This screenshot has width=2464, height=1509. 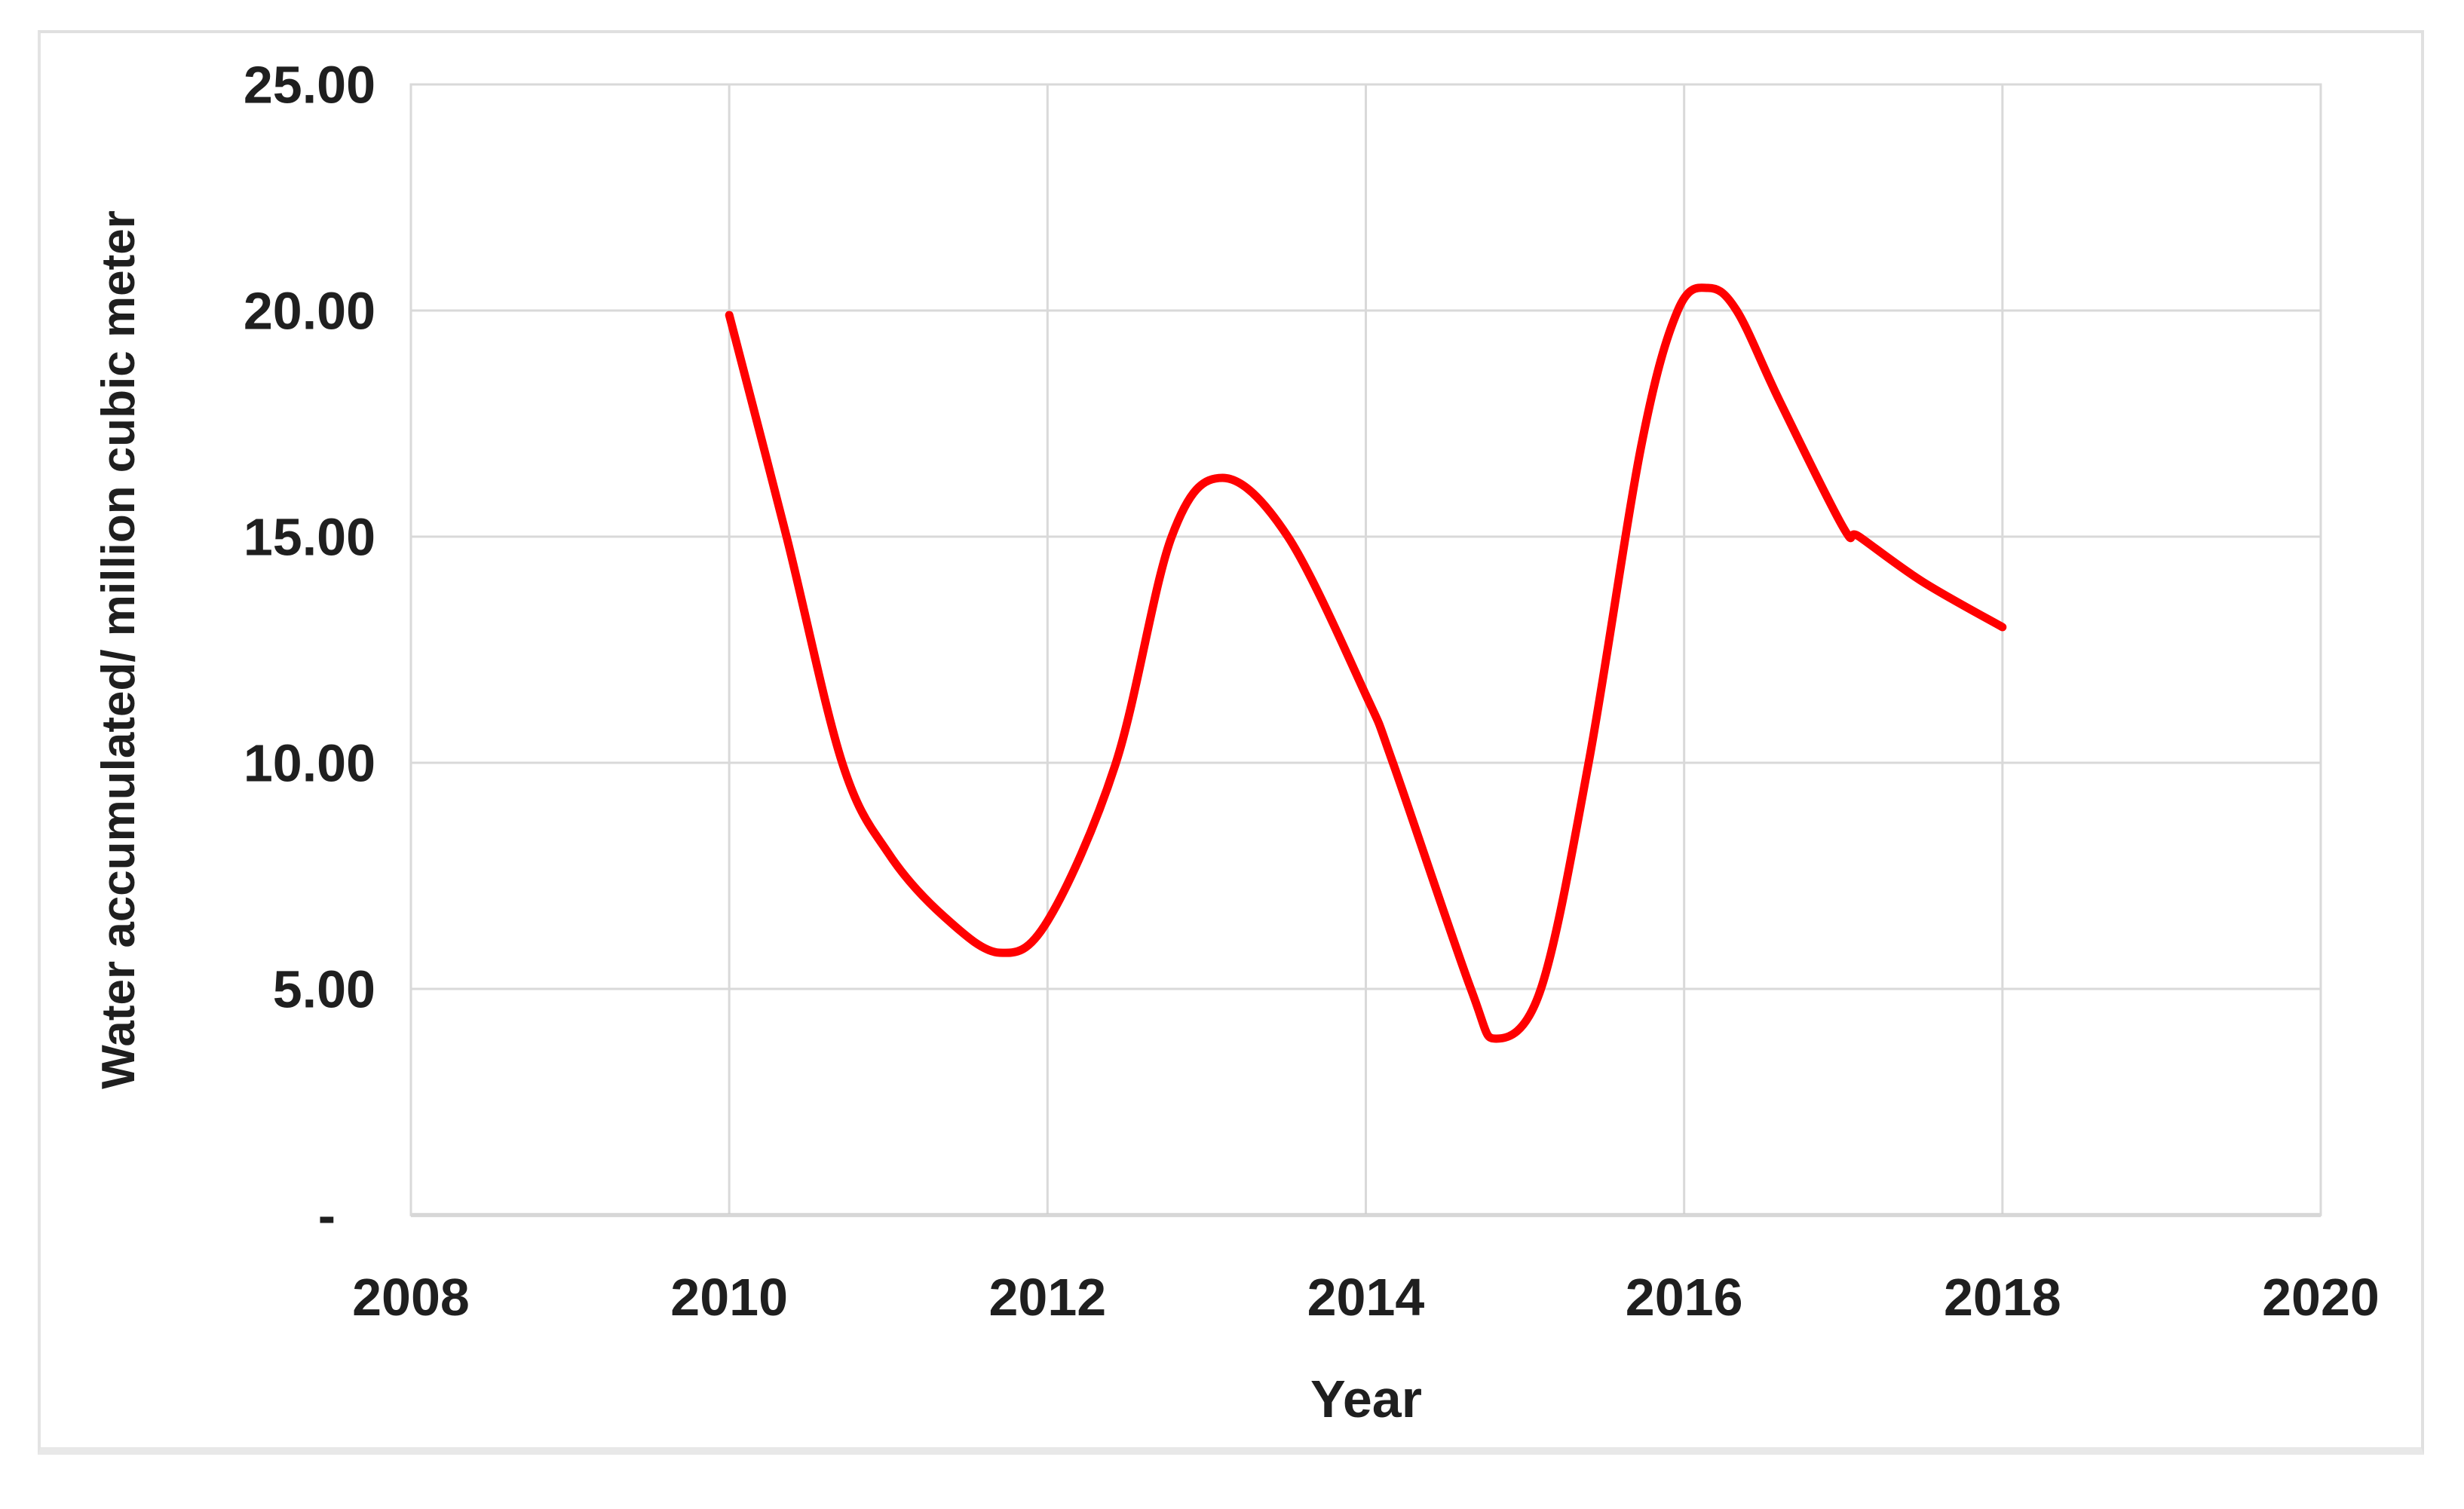 What do you see at coordinates (729, 1297) in the screenshot?
I see `x-tick-label: 2010` at bounding box center [729, 1297].